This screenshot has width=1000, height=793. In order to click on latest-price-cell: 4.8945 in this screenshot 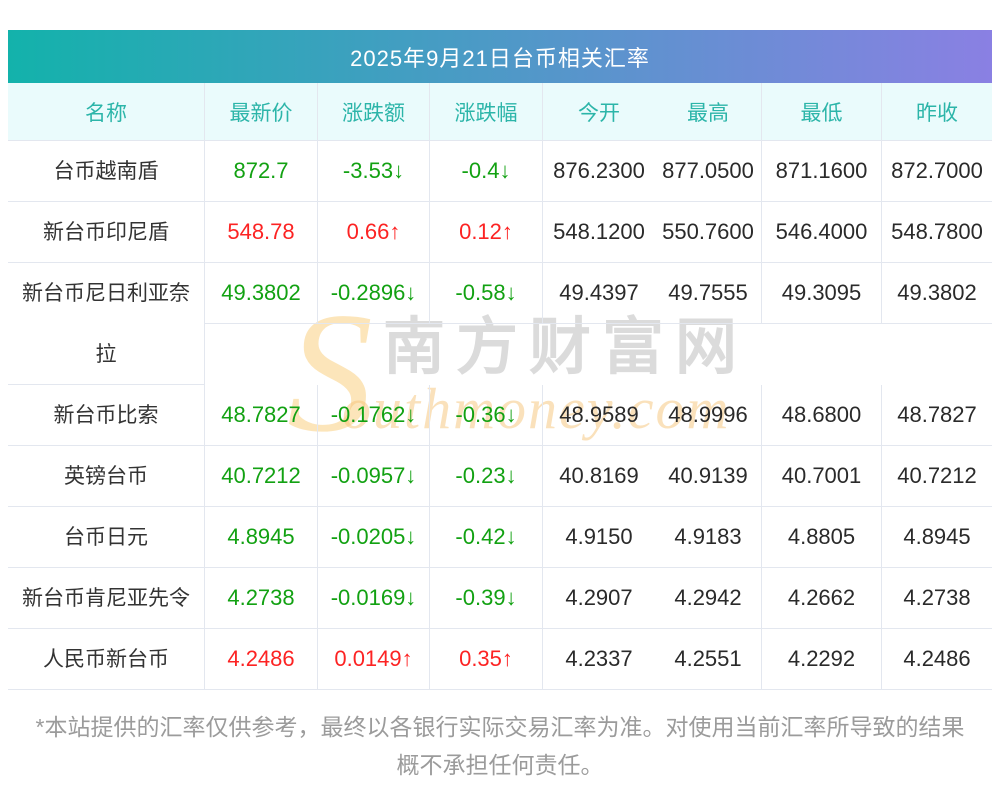, I will do `click(261, 537)`.